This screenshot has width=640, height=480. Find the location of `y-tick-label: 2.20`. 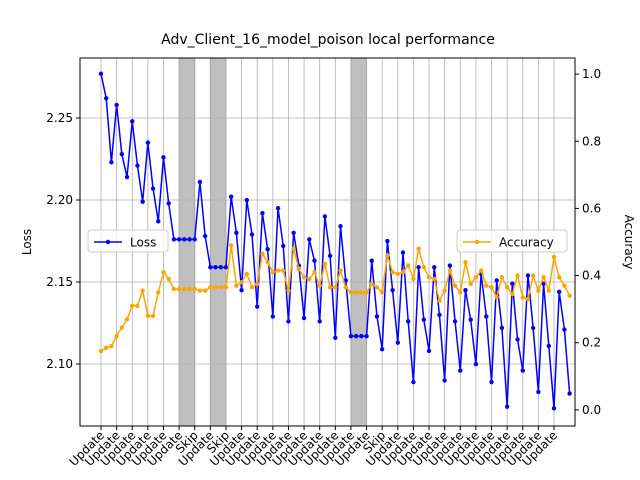

y-tick-label: 2.20 is located at coordinates (59, 200).